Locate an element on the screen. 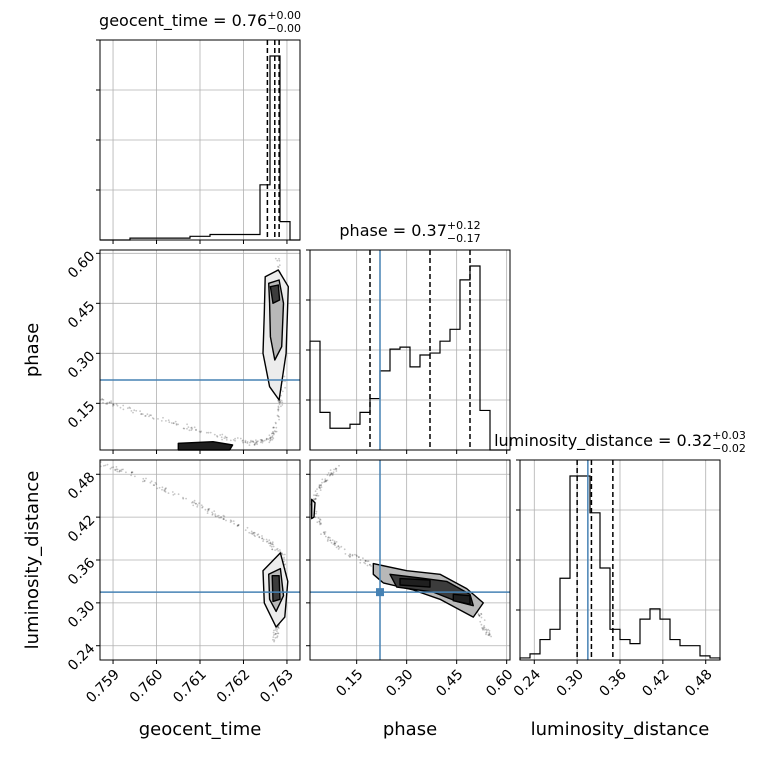  x-tick-label: 0.15 is located at coordinates (349, 683).